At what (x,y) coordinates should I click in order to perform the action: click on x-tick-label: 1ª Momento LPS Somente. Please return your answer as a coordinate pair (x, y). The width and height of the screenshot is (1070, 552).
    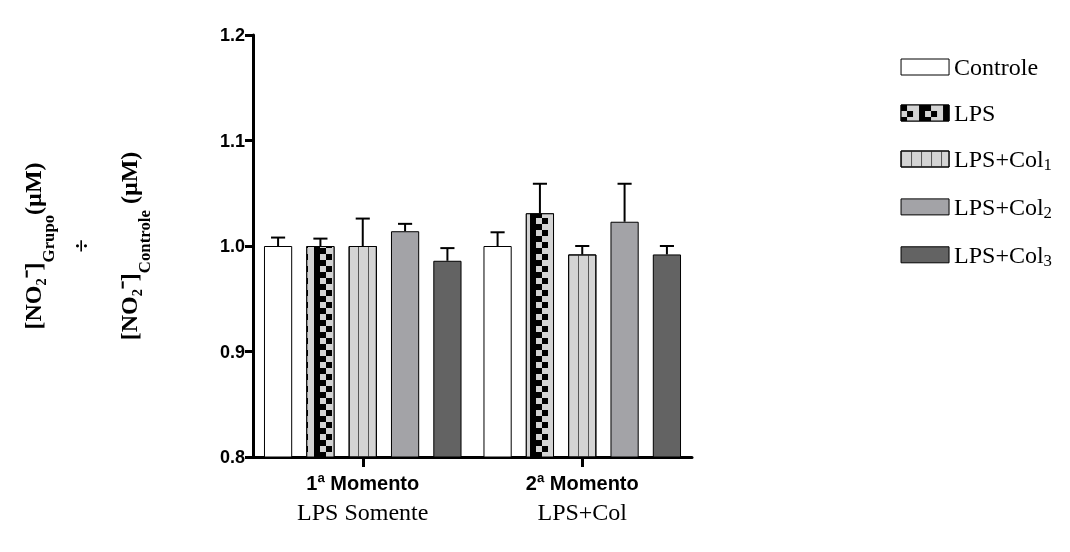
    Looking at the image, I should click on (363, 498).